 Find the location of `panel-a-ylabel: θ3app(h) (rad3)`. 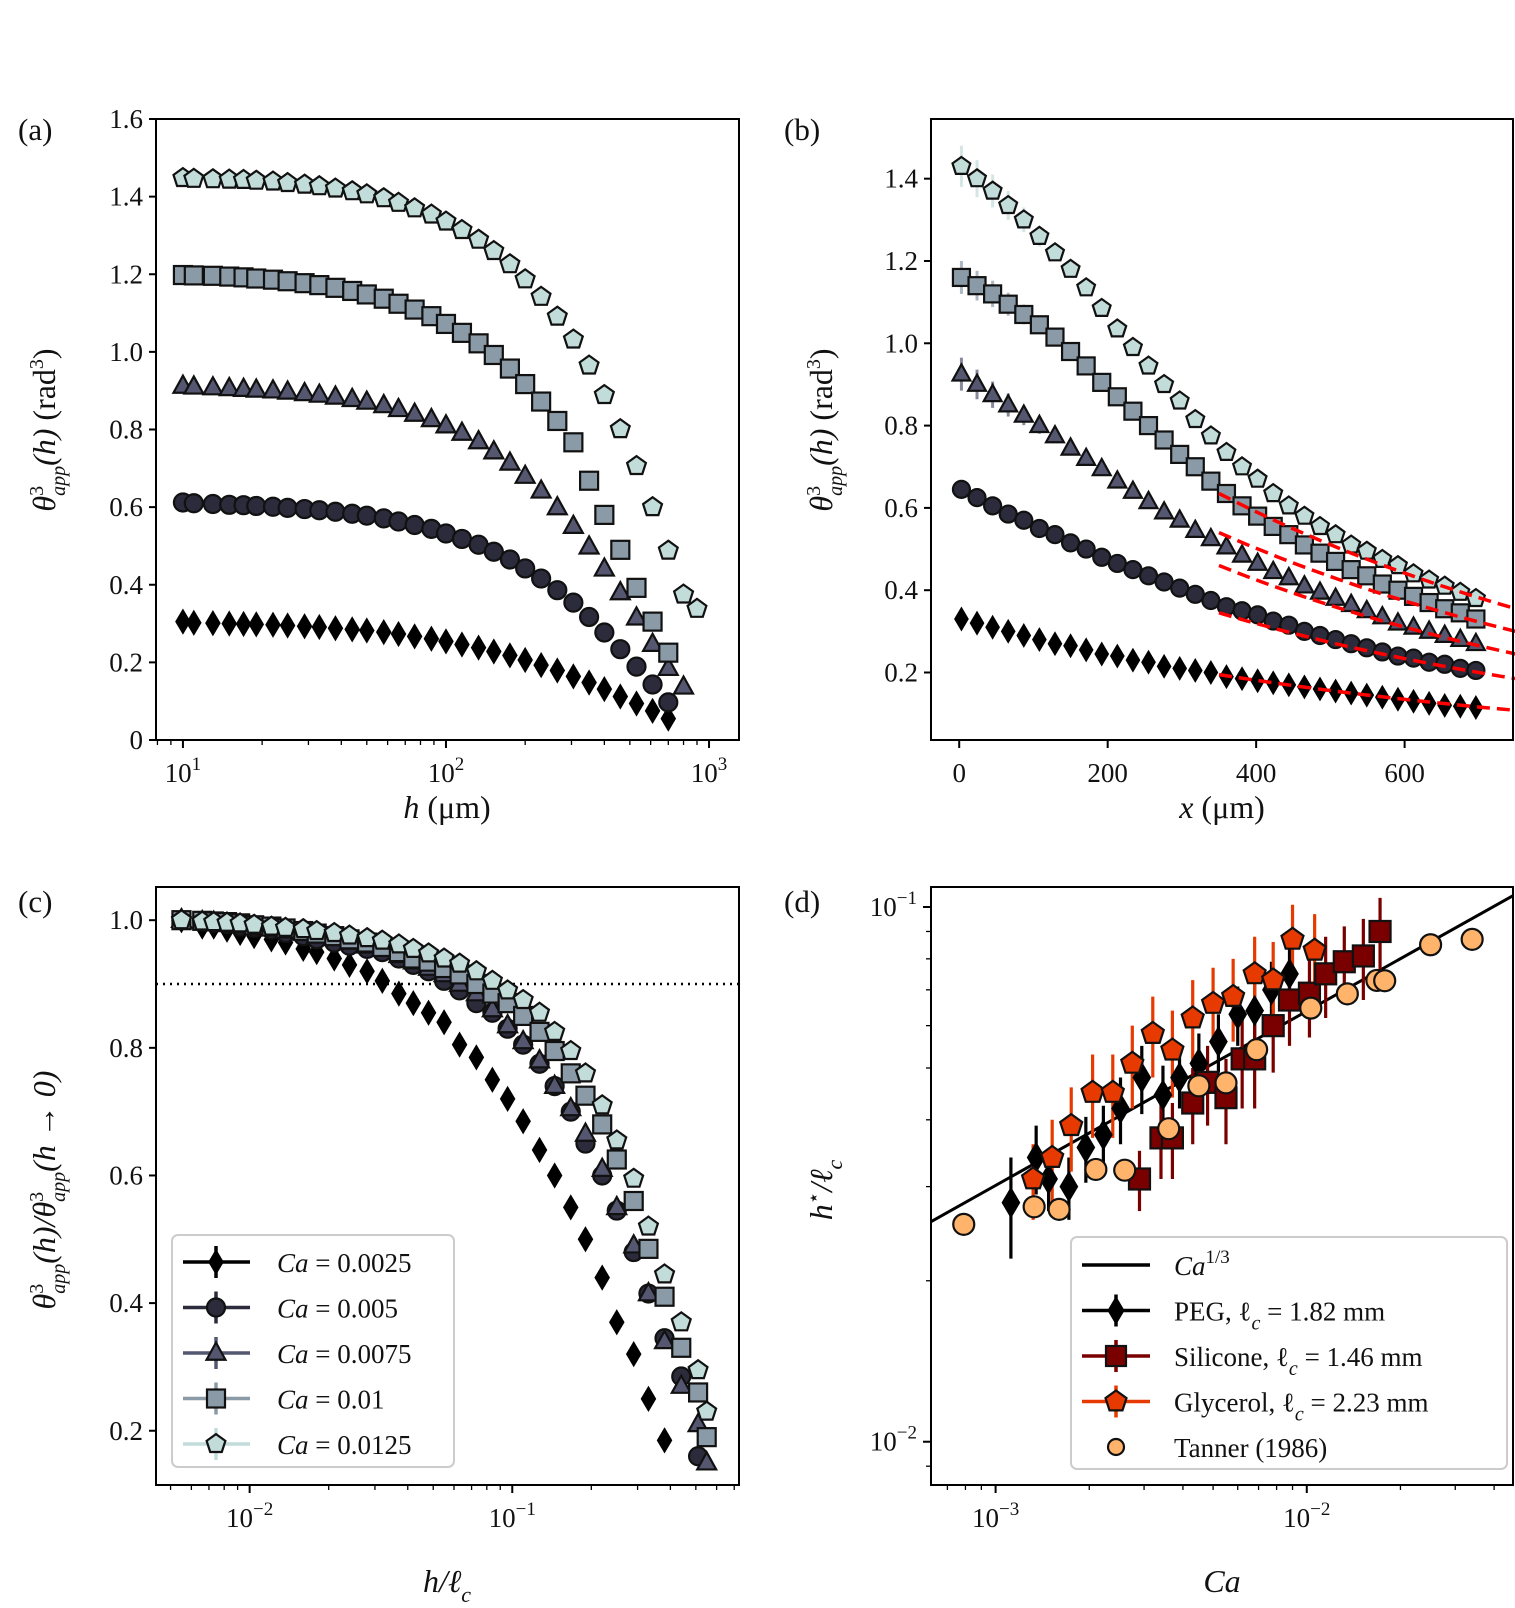

panel-a-ylabel: θ3app(h) (rad3) is located at coordinates (48, 429).